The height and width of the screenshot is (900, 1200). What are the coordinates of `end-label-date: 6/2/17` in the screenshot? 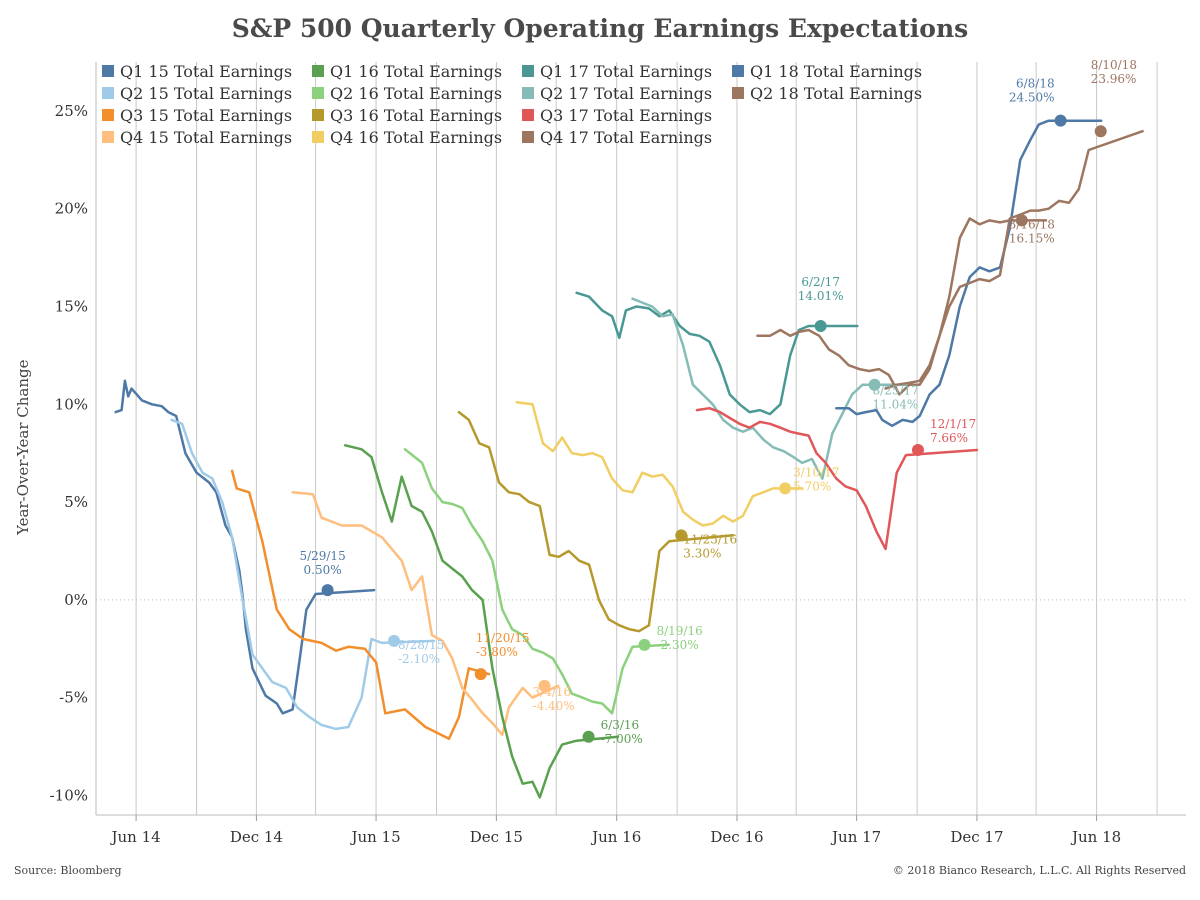 It's located at (820, 282).